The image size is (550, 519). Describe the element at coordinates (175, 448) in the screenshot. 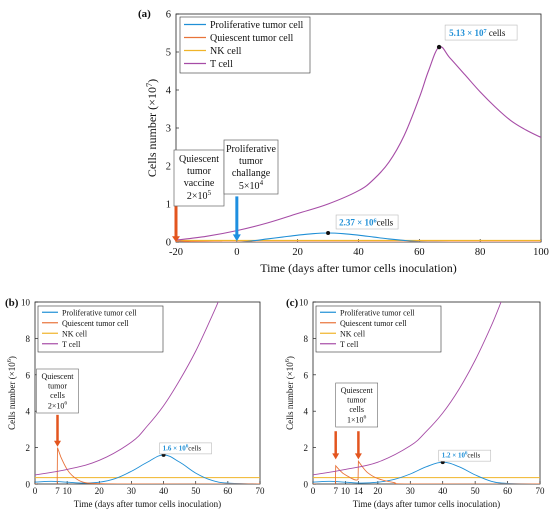

I see `prolif-peak-value: 1.6 × 10` at that location.